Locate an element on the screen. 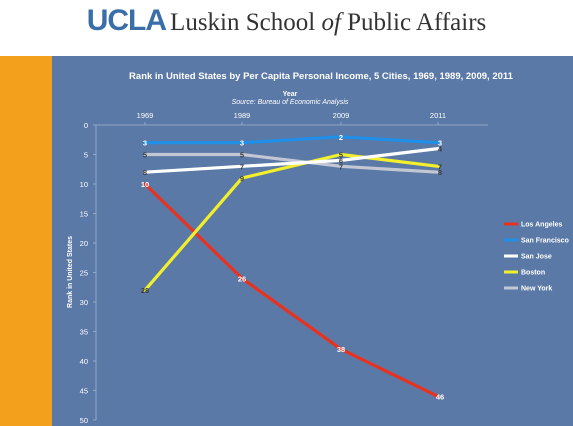  ucla-luskin-logo: UCLA Luskin School of Public Affairs is located at coordinates (286, 21).